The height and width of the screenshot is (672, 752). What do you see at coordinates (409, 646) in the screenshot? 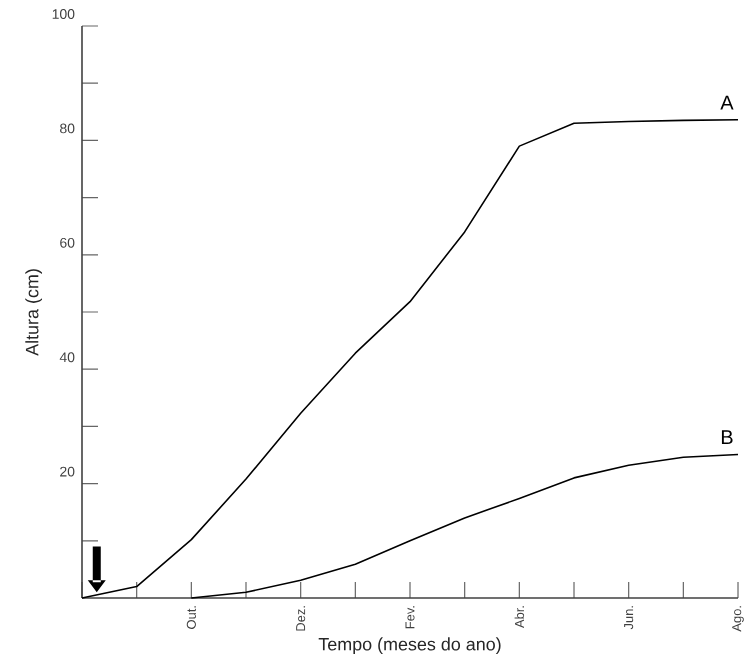
I see `x-axis-title: Tempo (meses do ano)` at bounding box center [409, 646].